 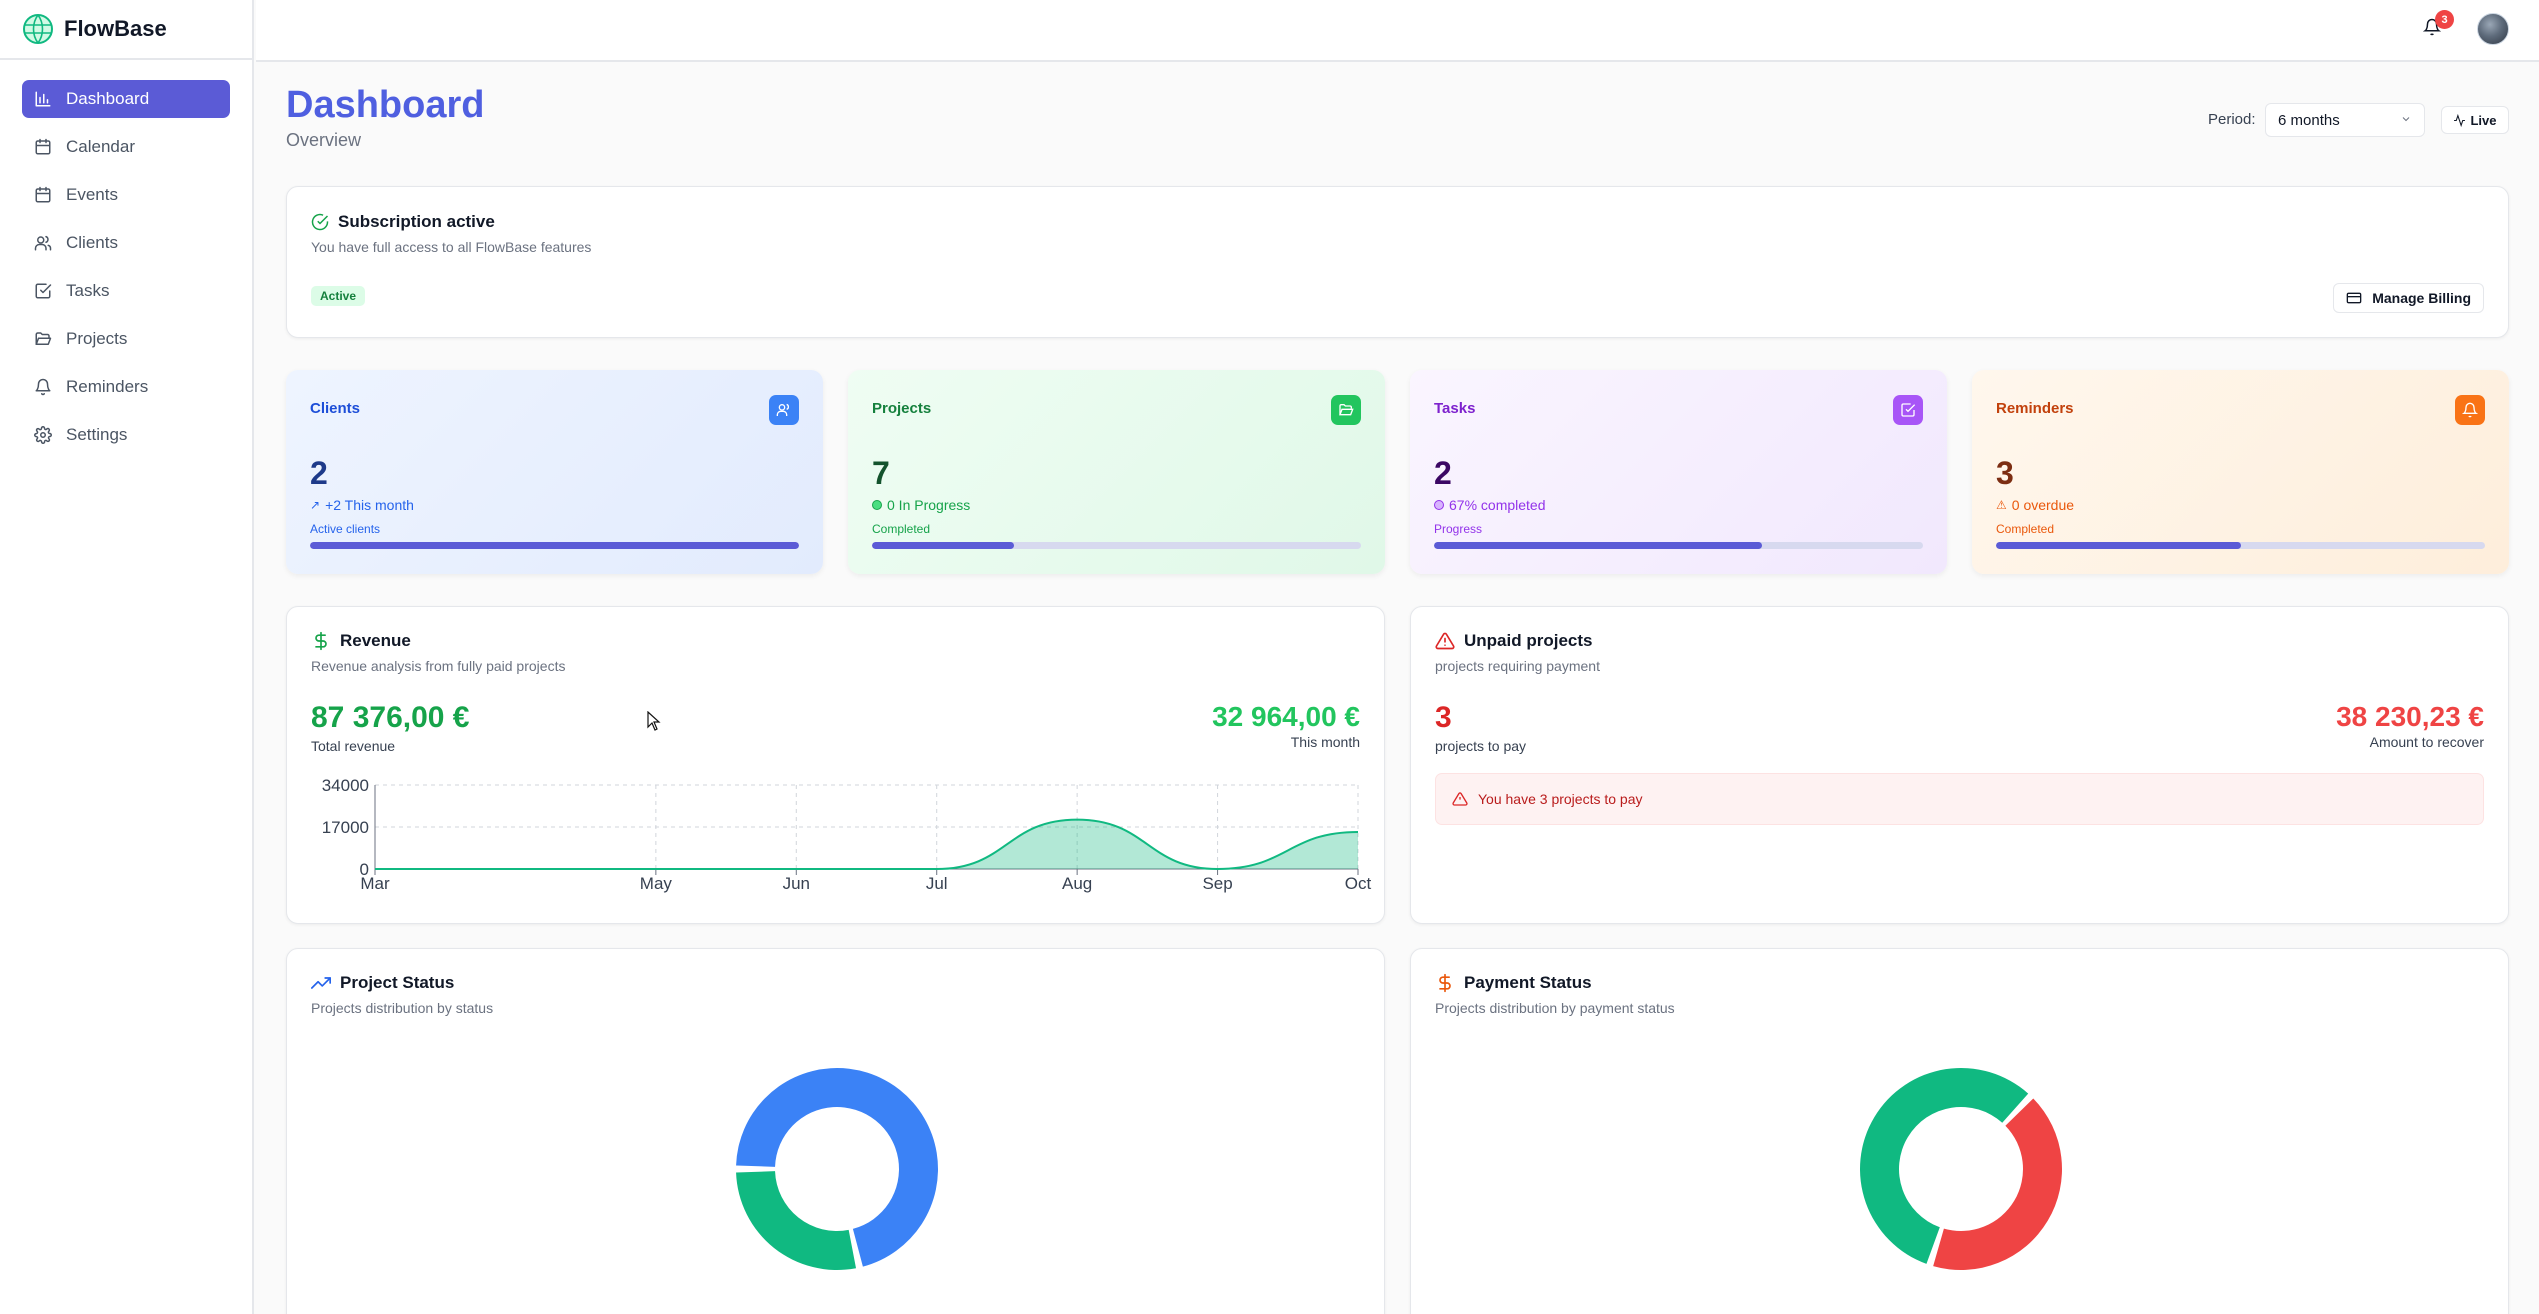 What do you see at coordinates (126, 30) in the screenshot?
I see `brand: FlowBase` at bounding box center [126, 30].